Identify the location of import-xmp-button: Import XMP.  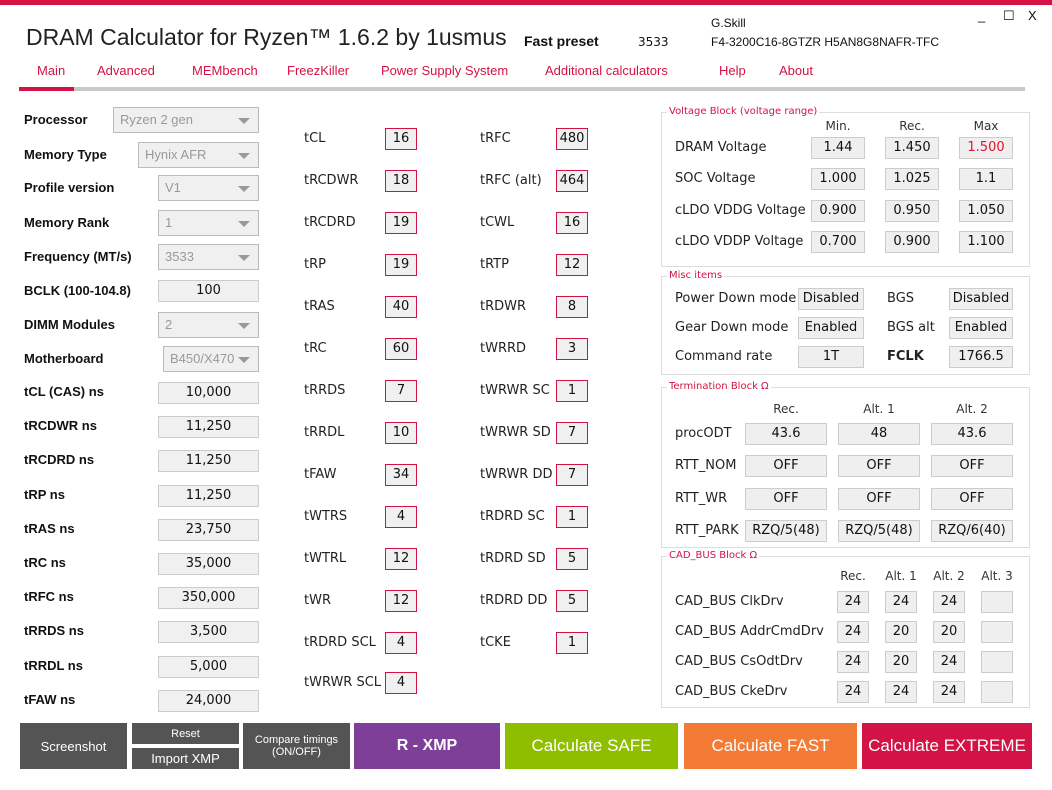
(185, 758).